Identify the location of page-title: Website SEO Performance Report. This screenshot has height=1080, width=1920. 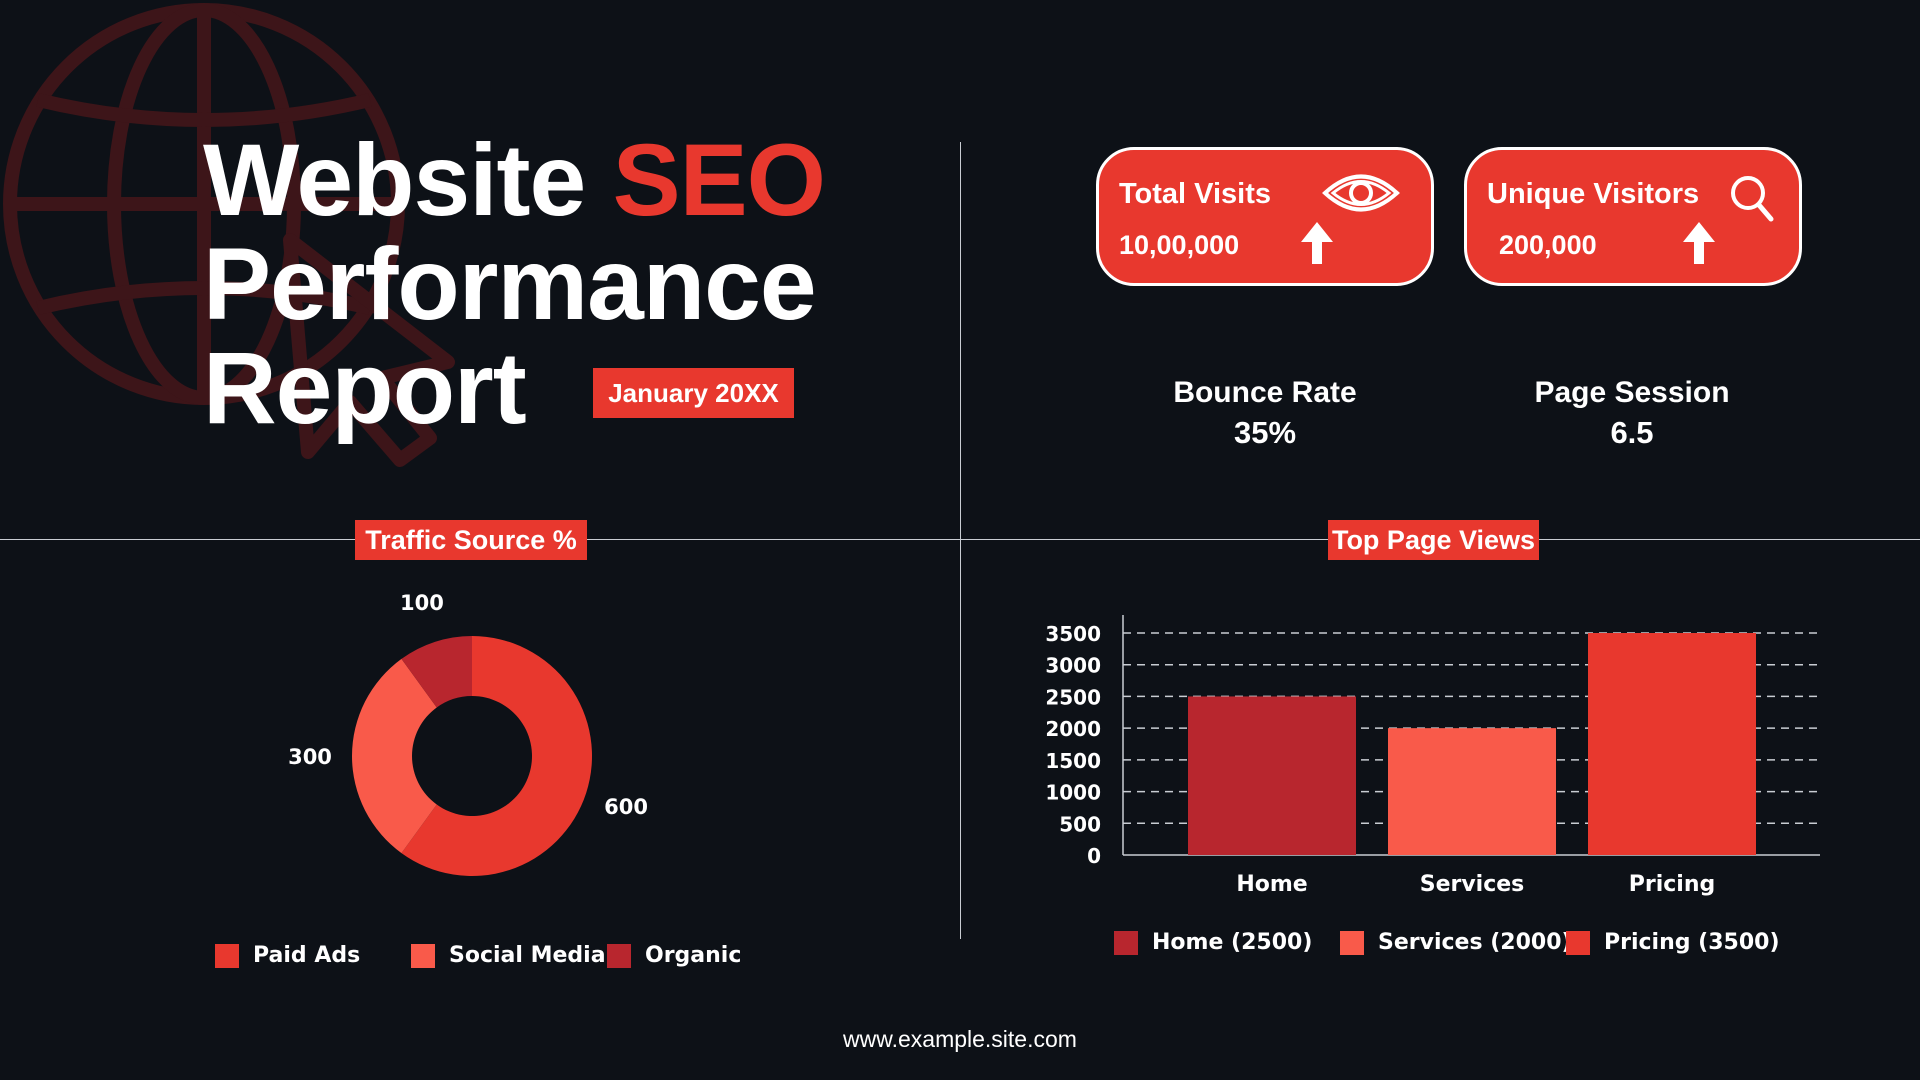
(514, 286).